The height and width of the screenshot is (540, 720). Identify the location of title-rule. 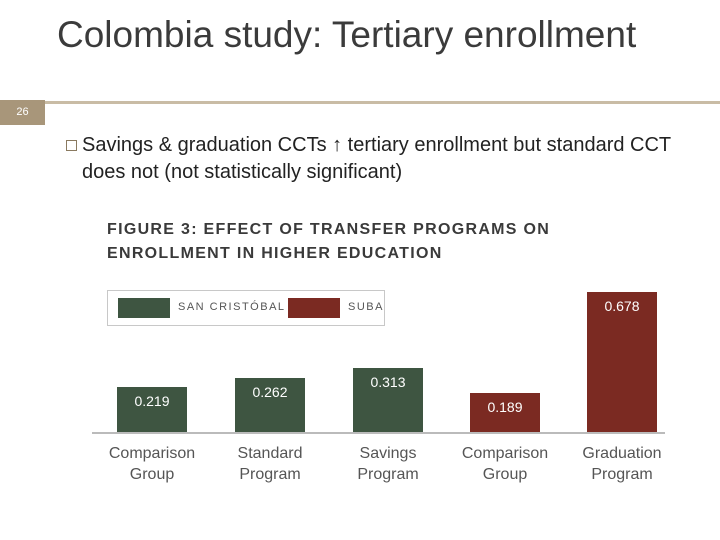
(382, 102).